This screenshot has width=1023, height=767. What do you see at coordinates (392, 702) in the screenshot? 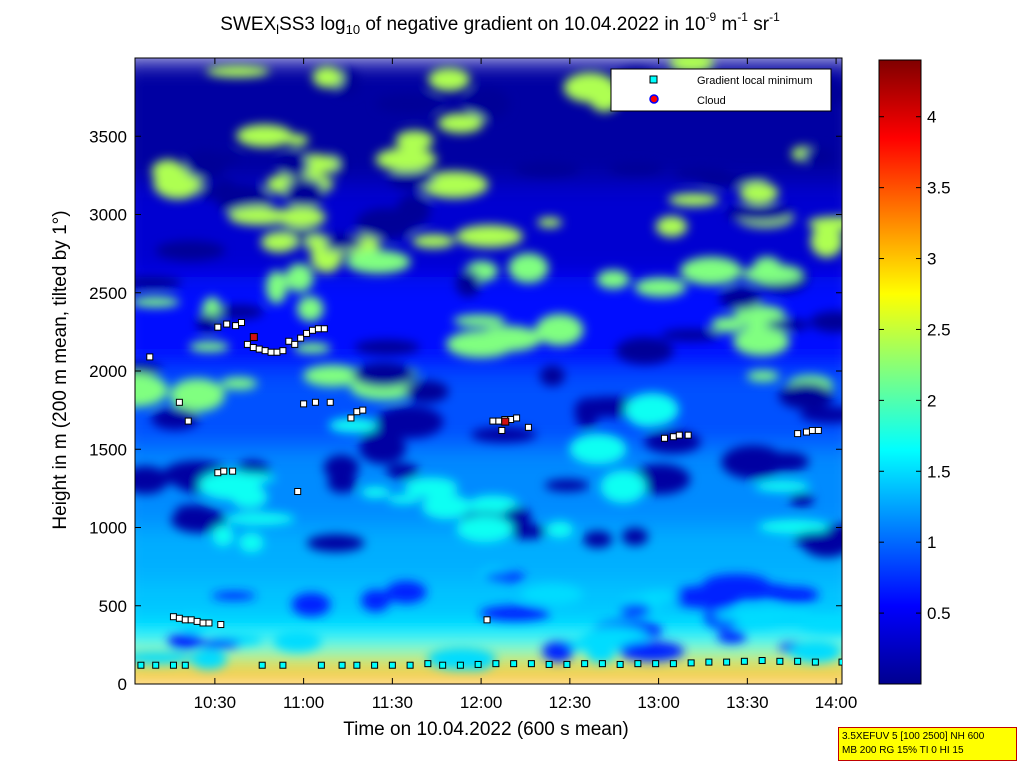
I see `x-tick-label: 11:30` at bounding box center [392, 702].